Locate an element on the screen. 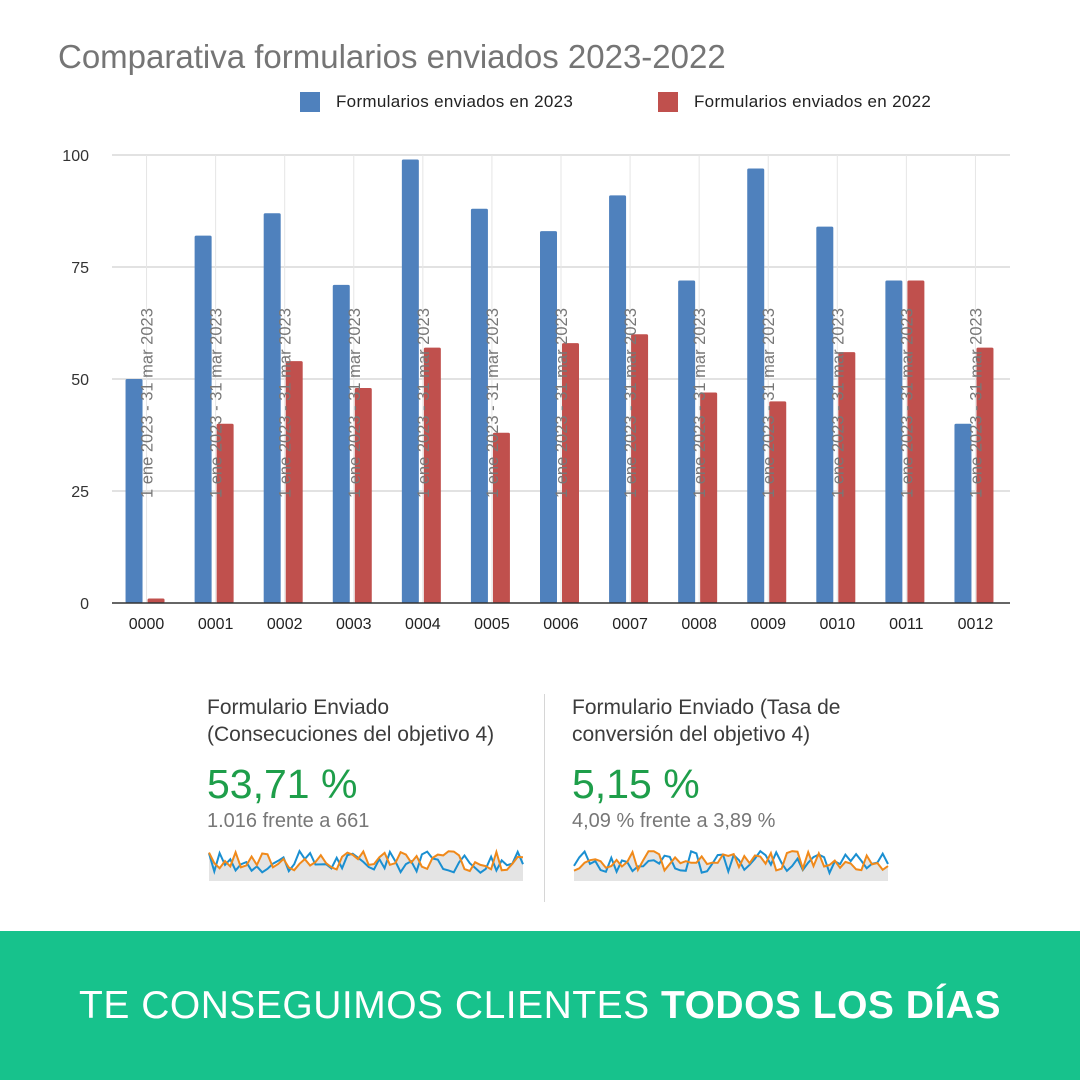 The height and width of the screenshot is (1080, 1080). metric-label-line2: (Consecuciones del objetivo 4) is located at coordinates (351, 734).